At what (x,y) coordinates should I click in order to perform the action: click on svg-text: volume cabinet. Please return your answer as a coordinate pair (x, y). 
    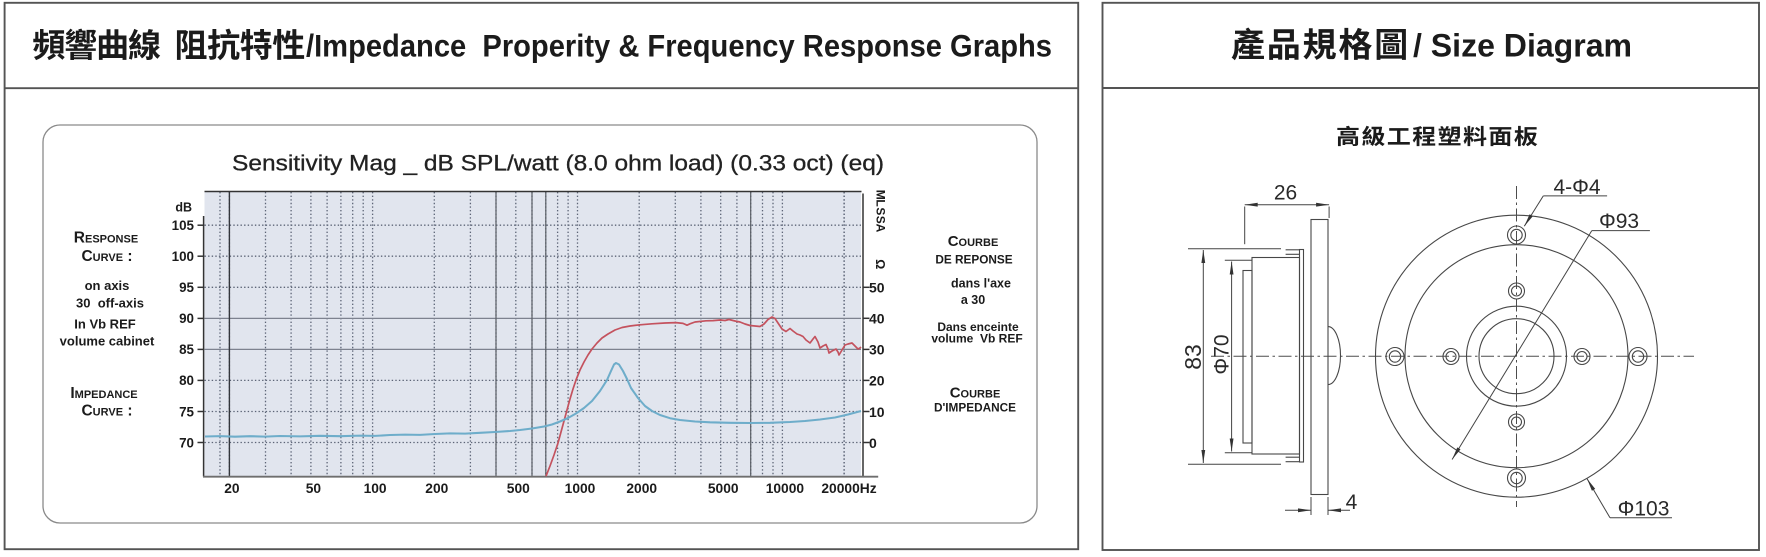
    Looking at the image, I should click on (107, 341).